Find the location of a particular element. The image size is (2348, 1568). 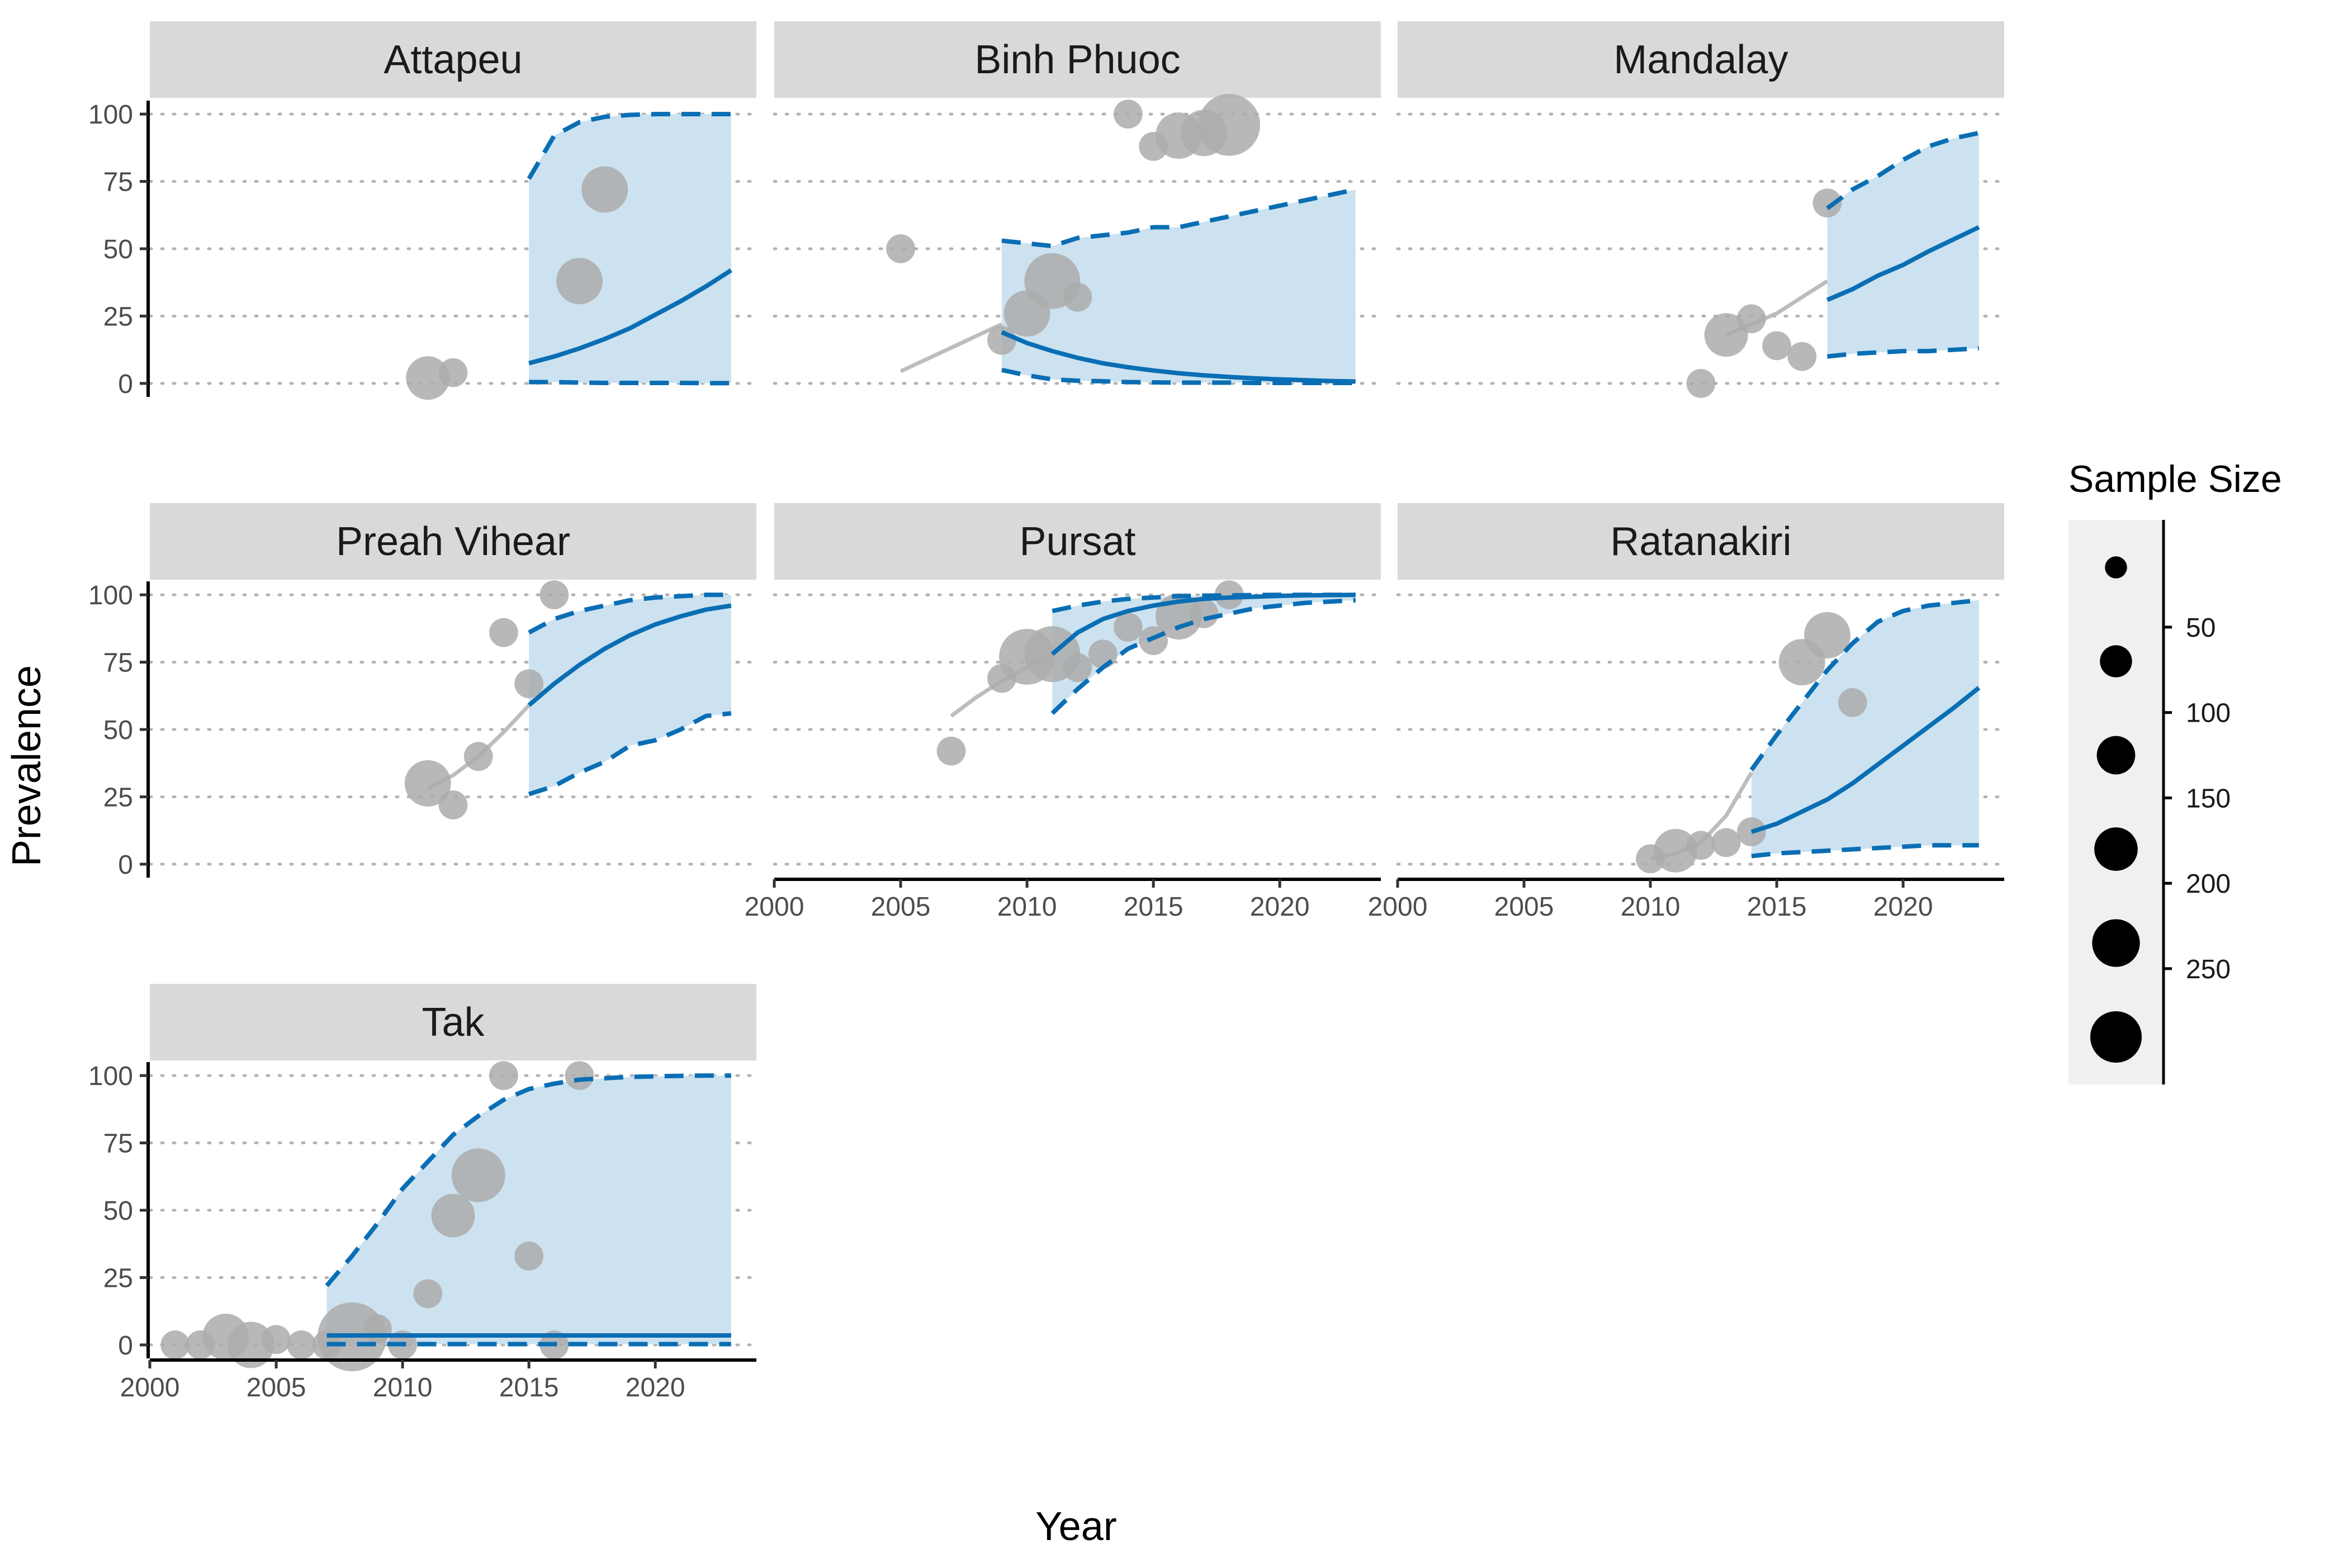

legend-label: 100 is located at coordinates (2208, 713).